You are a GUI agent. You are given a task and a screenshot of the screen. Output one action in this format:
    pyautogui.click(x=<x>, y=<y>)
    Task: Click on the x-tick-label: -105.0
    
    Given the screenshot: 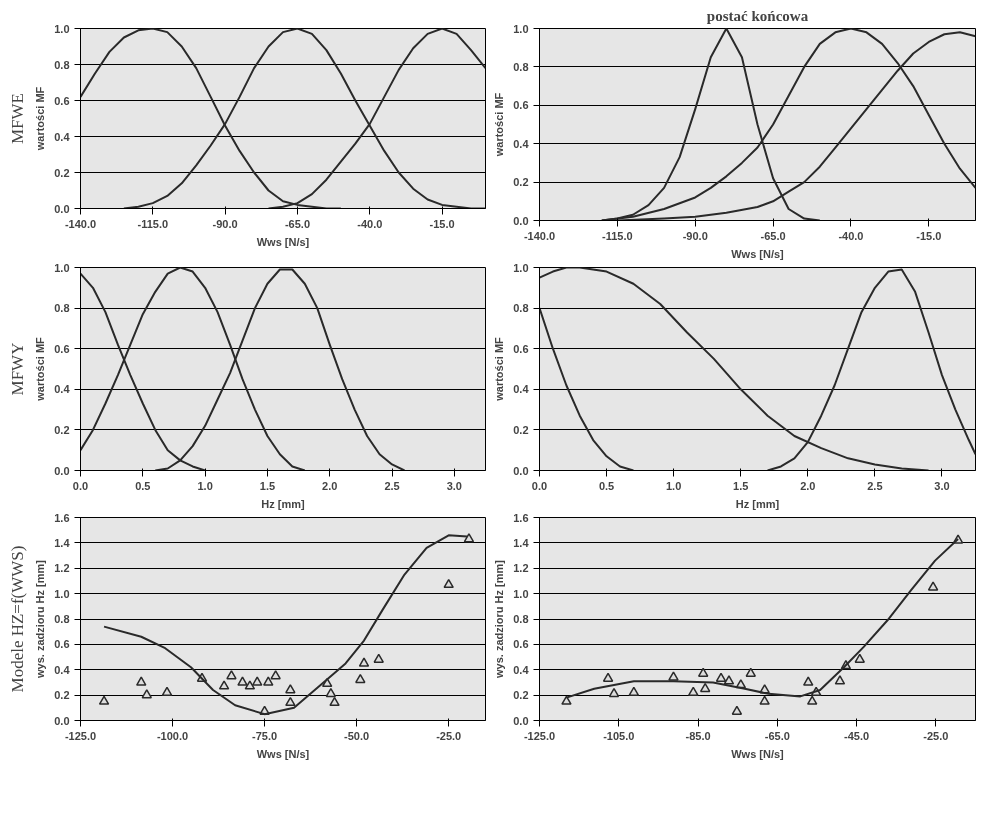 What is the action you would take?
    pyautogui.click(x=619, y=735)
    